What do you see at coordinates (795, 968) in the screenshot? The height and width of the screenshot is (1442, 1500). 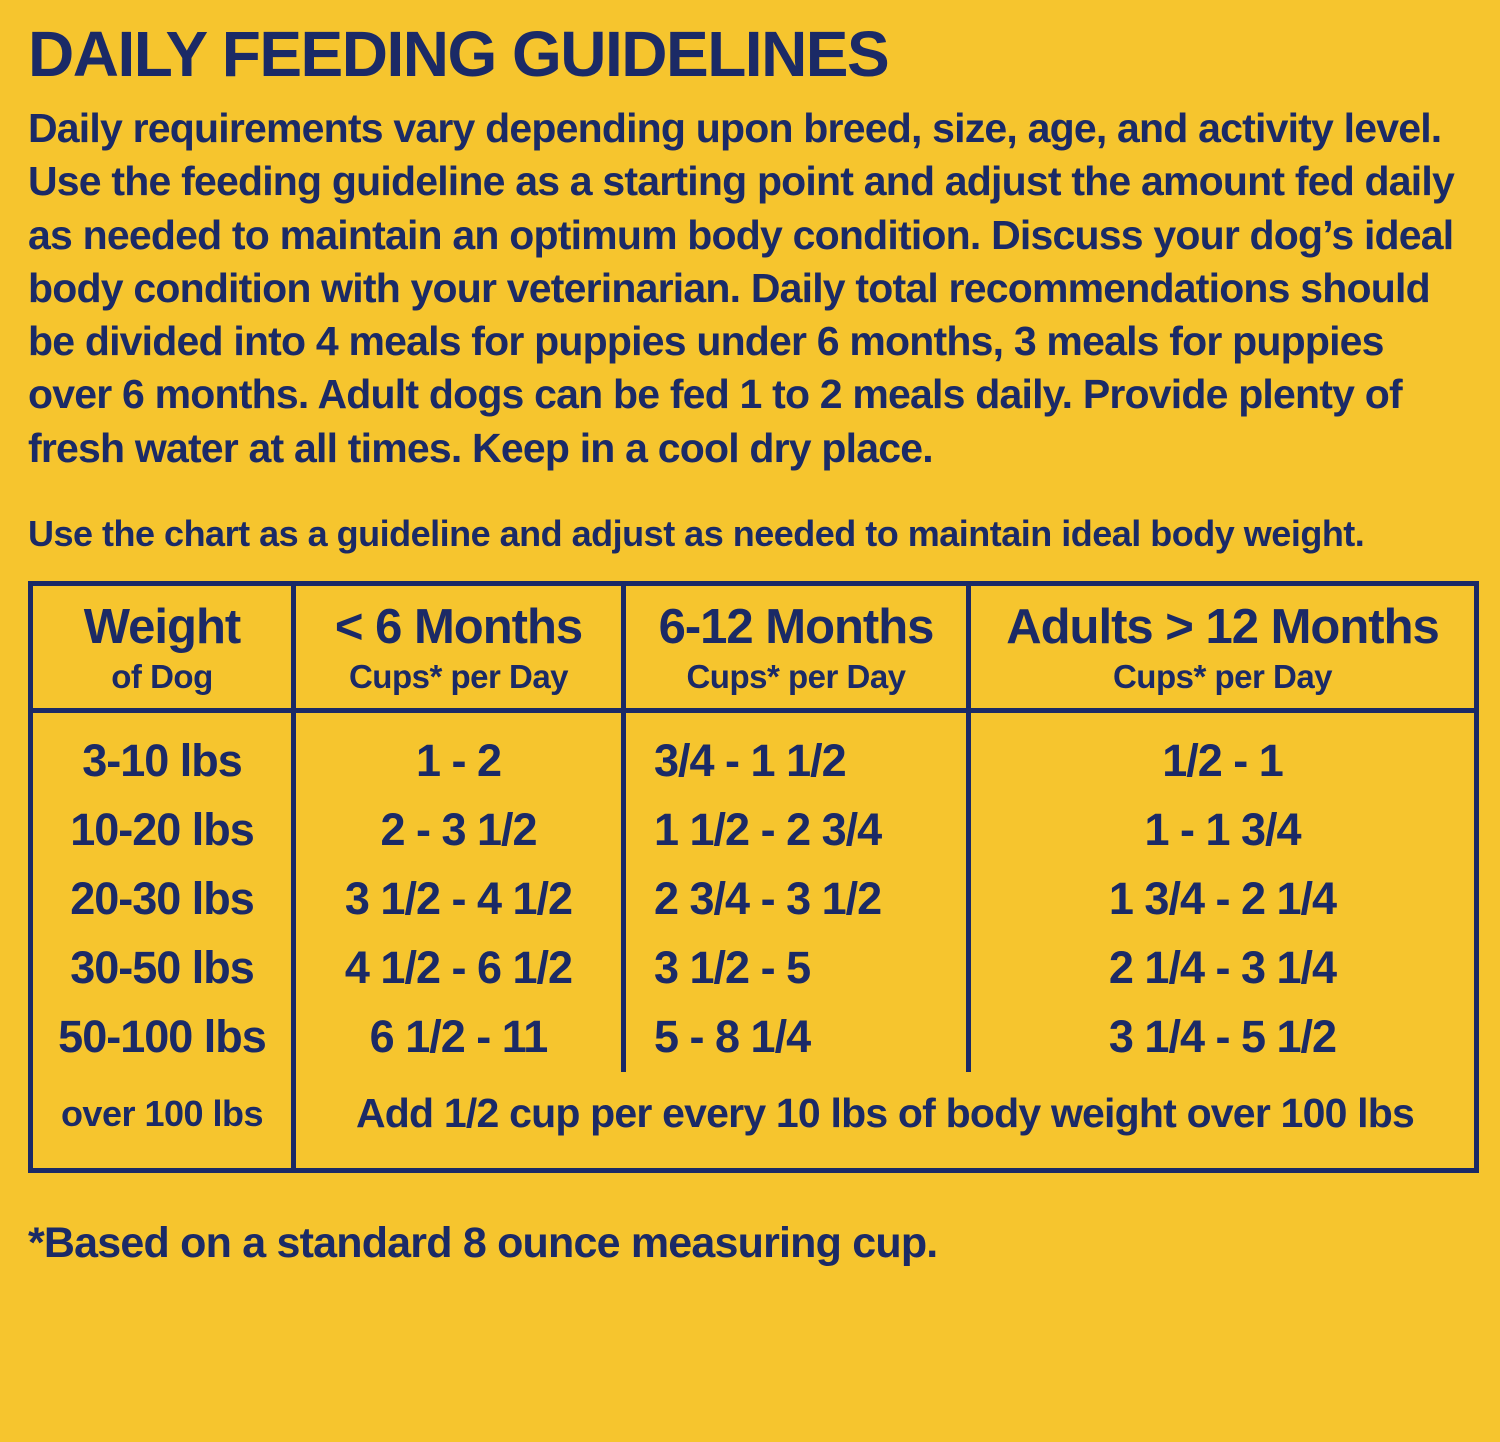 I see `months-6-12-cell: 3 1/2 - 5` at bounding box center [795, 968].